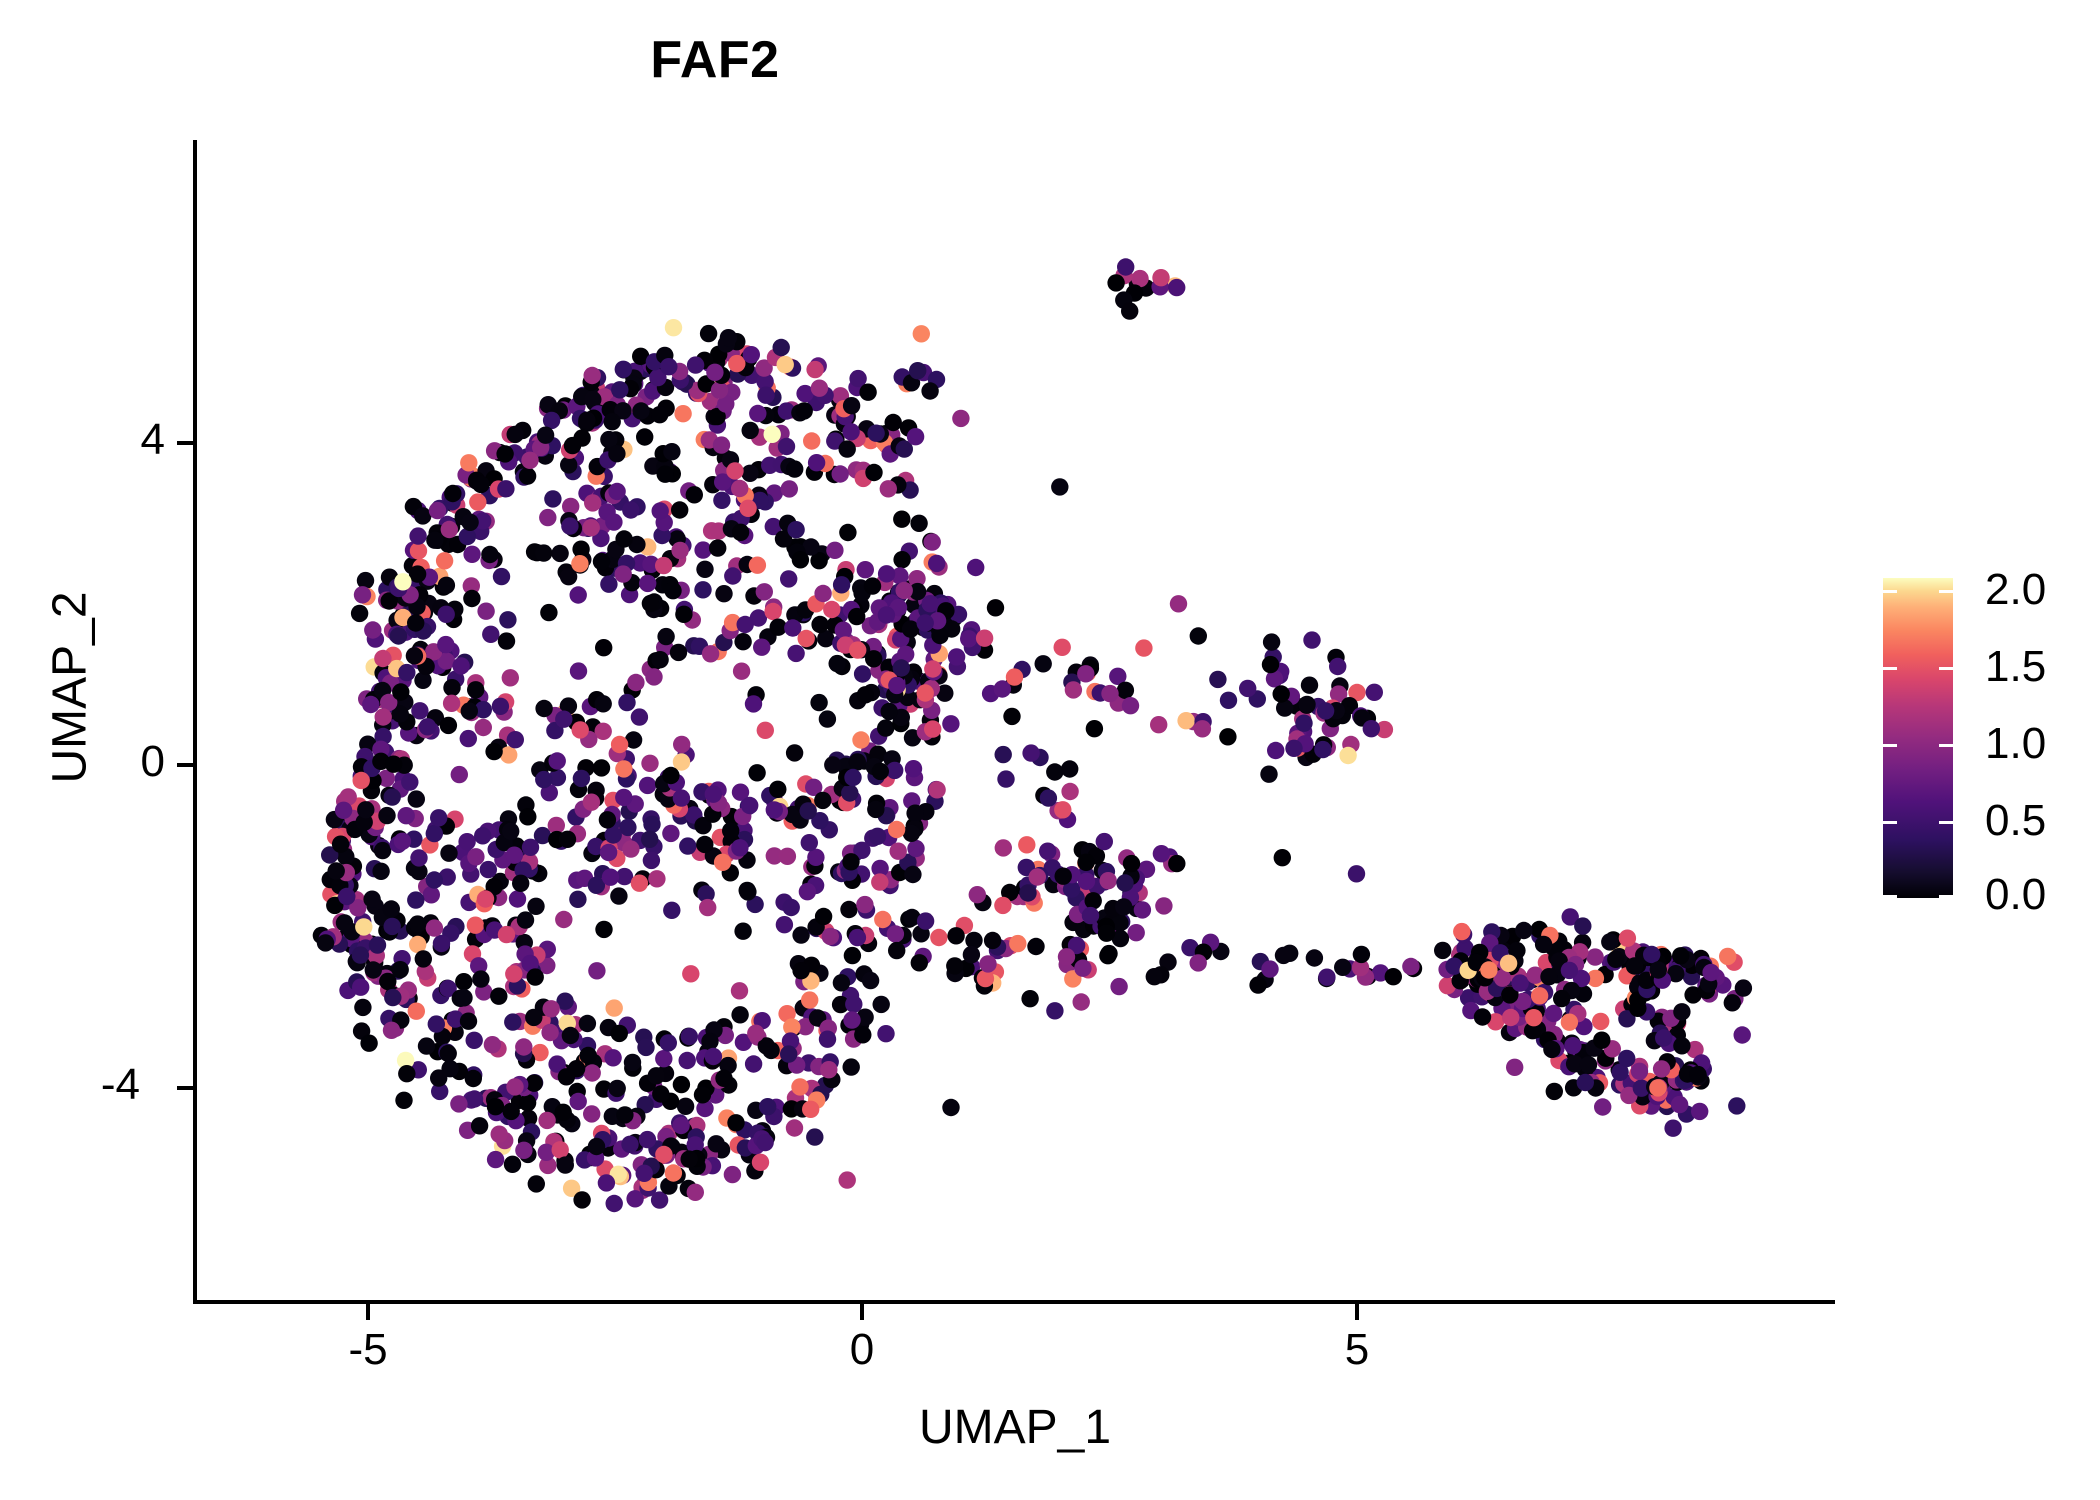 This screenshot has width=2100, height=1500. I want to click on x-tick-label-5: 5, so click(1357, 1349).